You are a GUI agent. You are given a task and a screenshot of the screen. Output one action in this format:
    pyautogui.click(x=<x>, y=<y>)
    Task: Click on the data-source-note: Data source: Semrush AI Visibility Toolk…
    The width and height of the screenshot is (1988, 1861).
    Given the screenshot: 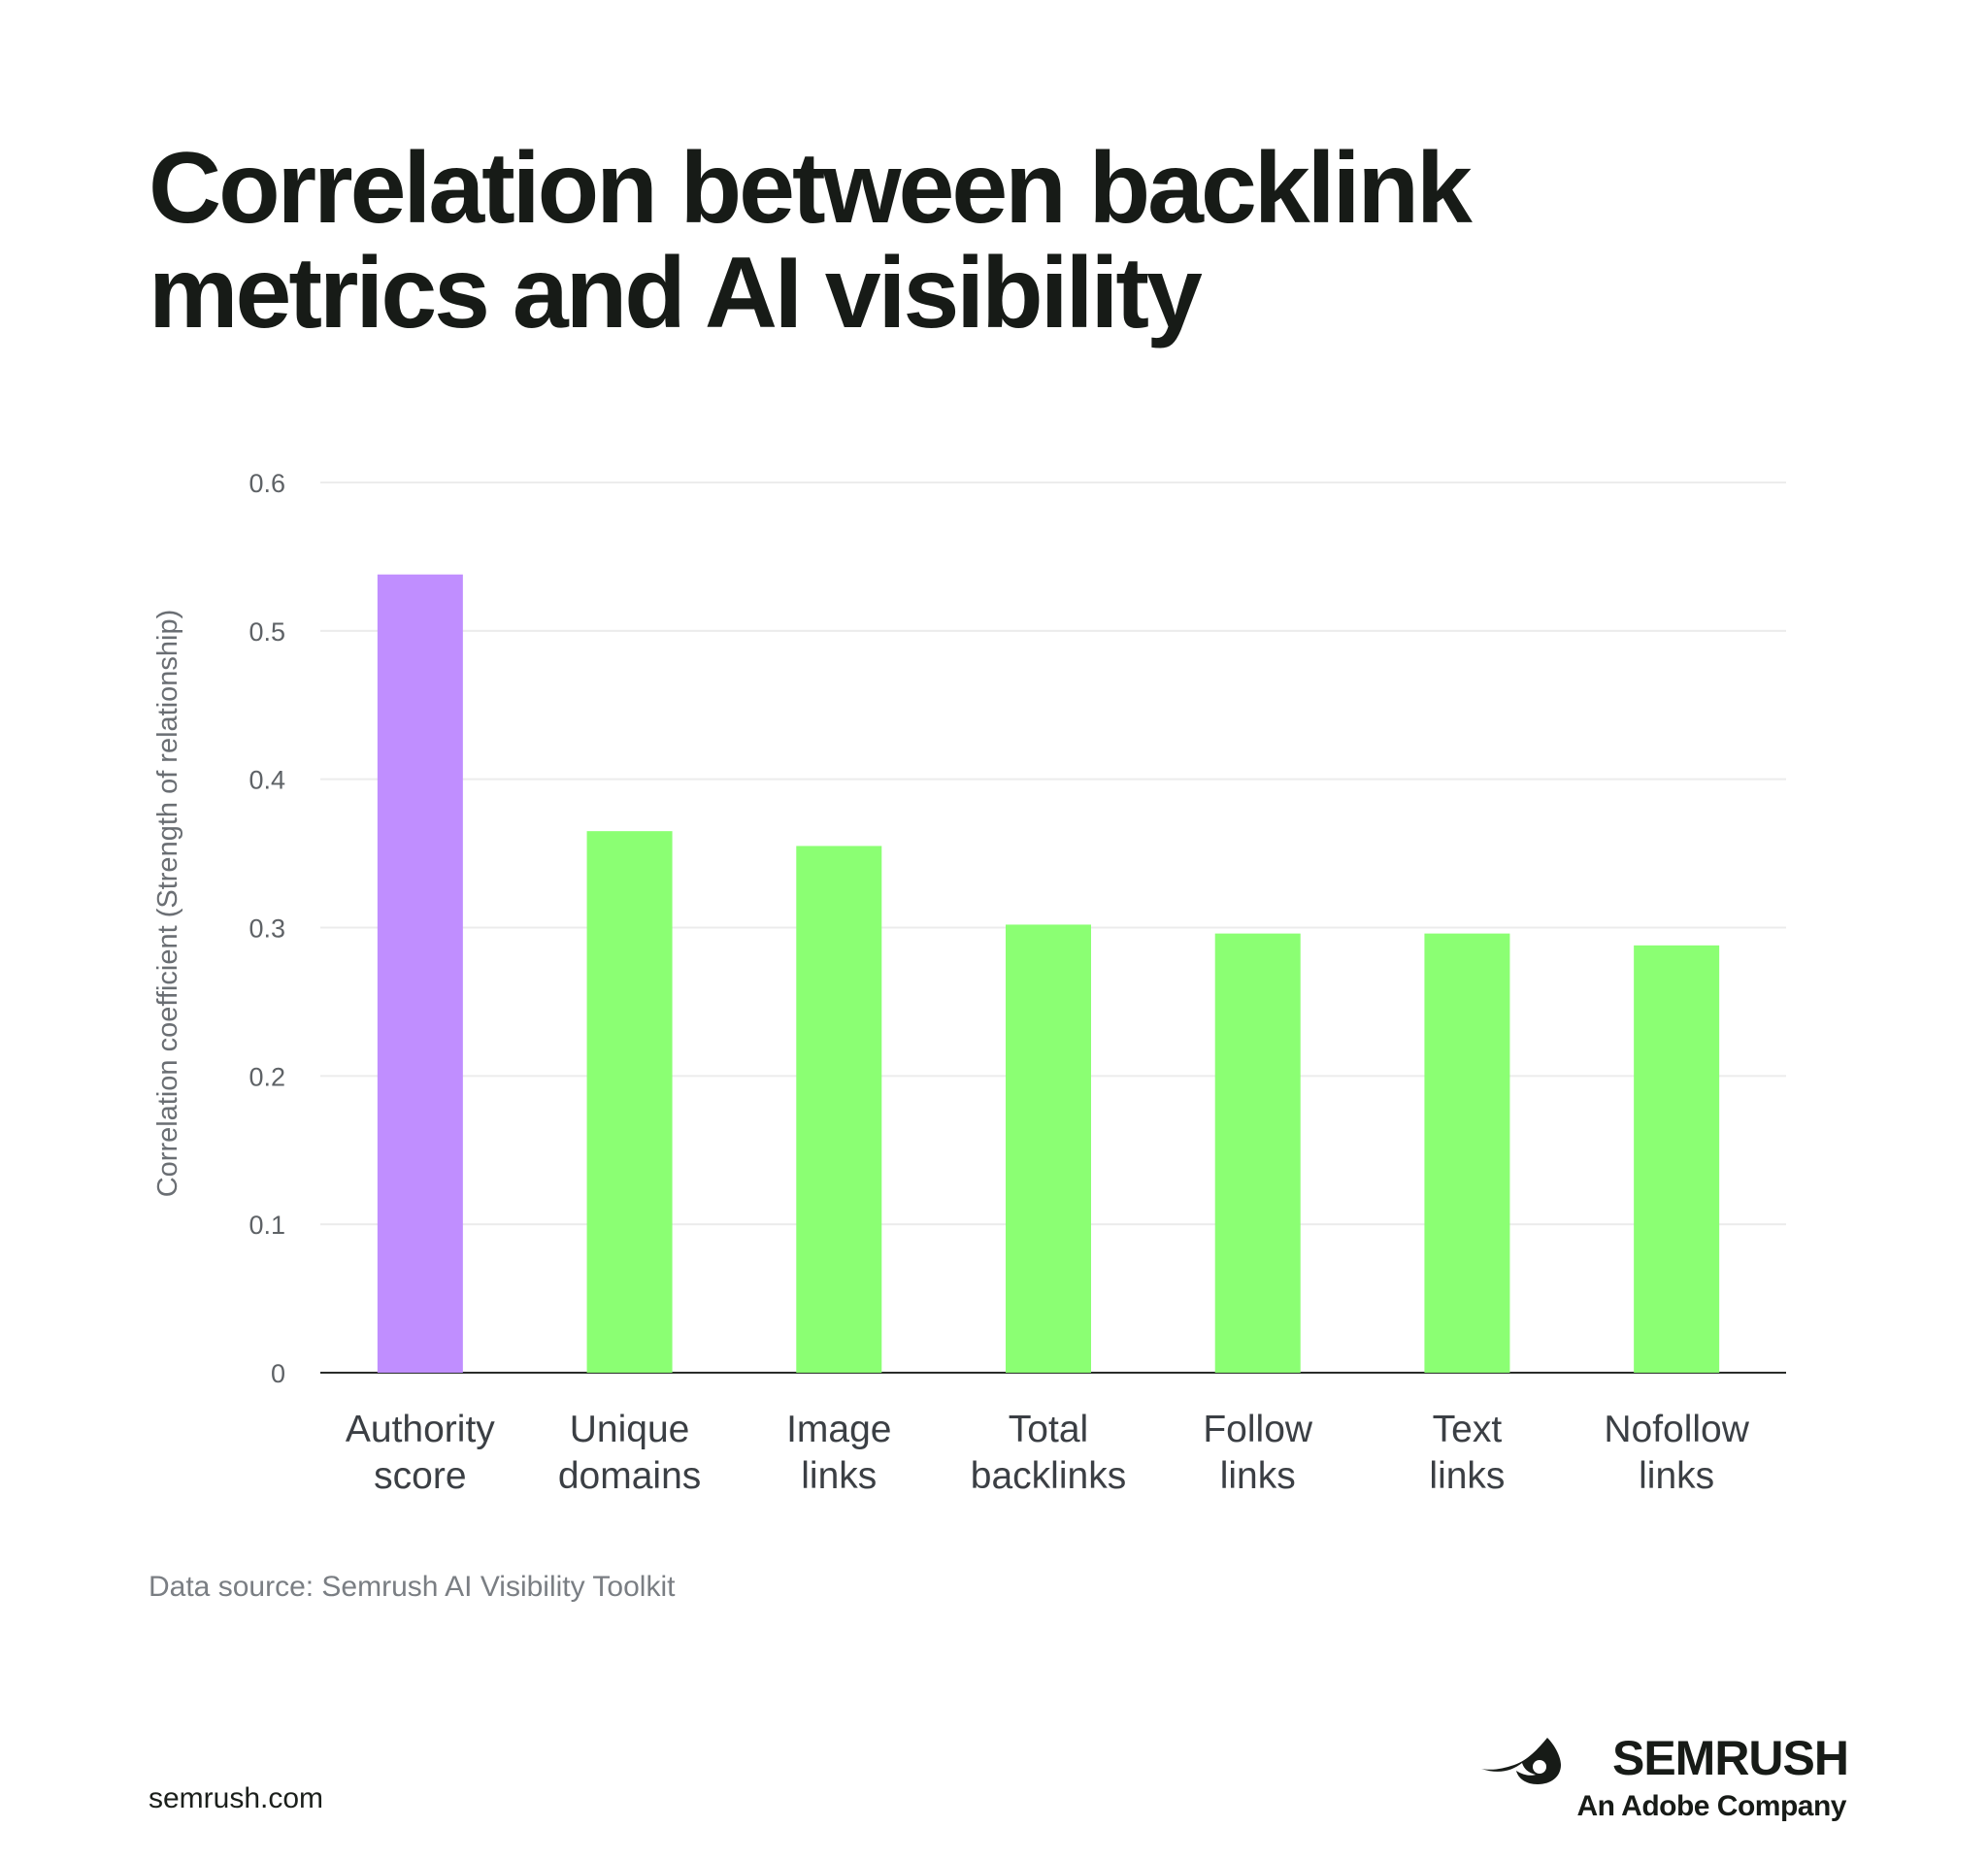 What is the action you would take?
    pyautogui.click(x=412, y=1587)
    